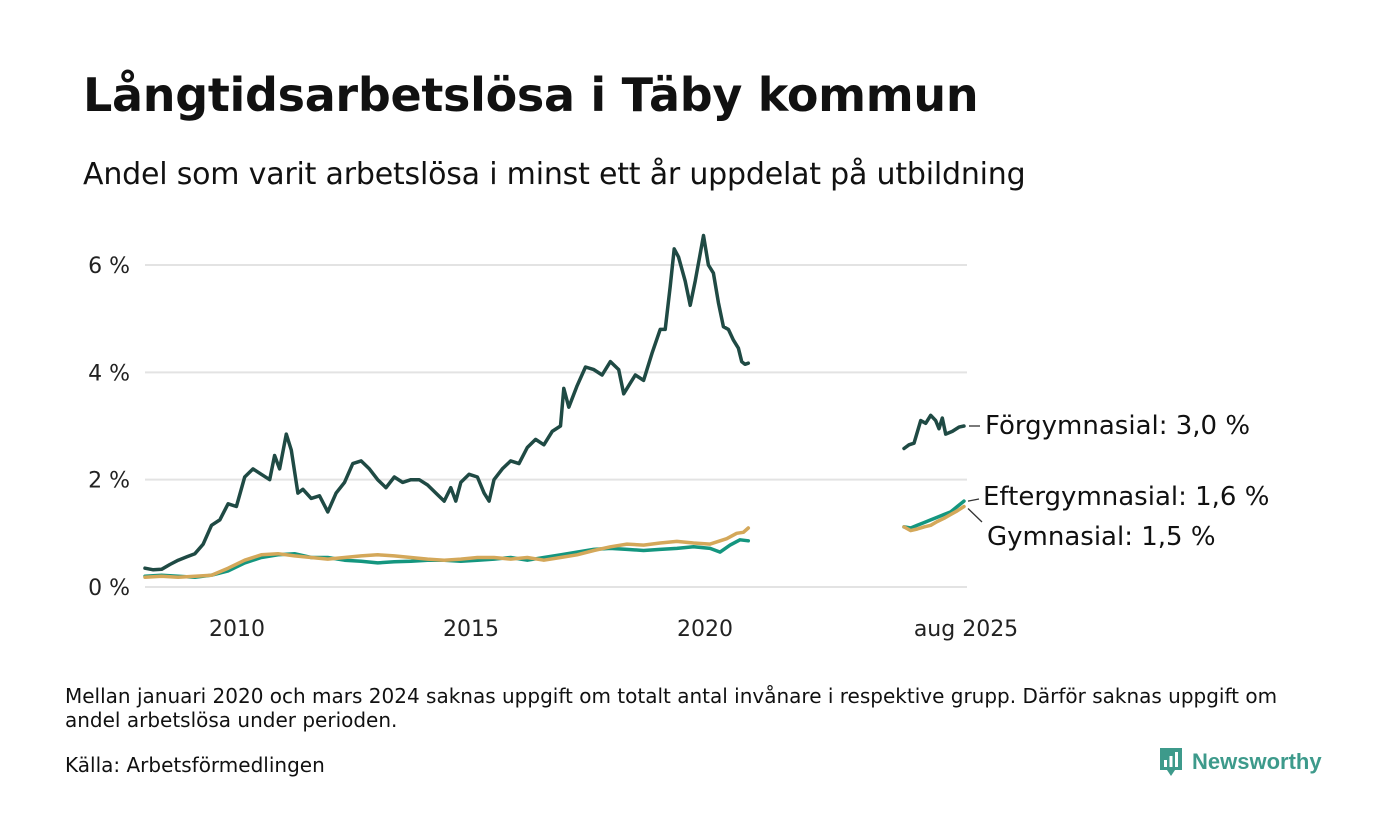 The width and height of the screenshot is (1400, 840). What do you see at coordinates (705, 629) in the screenshot?
I see `x-tick-label: 2020` at bounding box center [705, 629].